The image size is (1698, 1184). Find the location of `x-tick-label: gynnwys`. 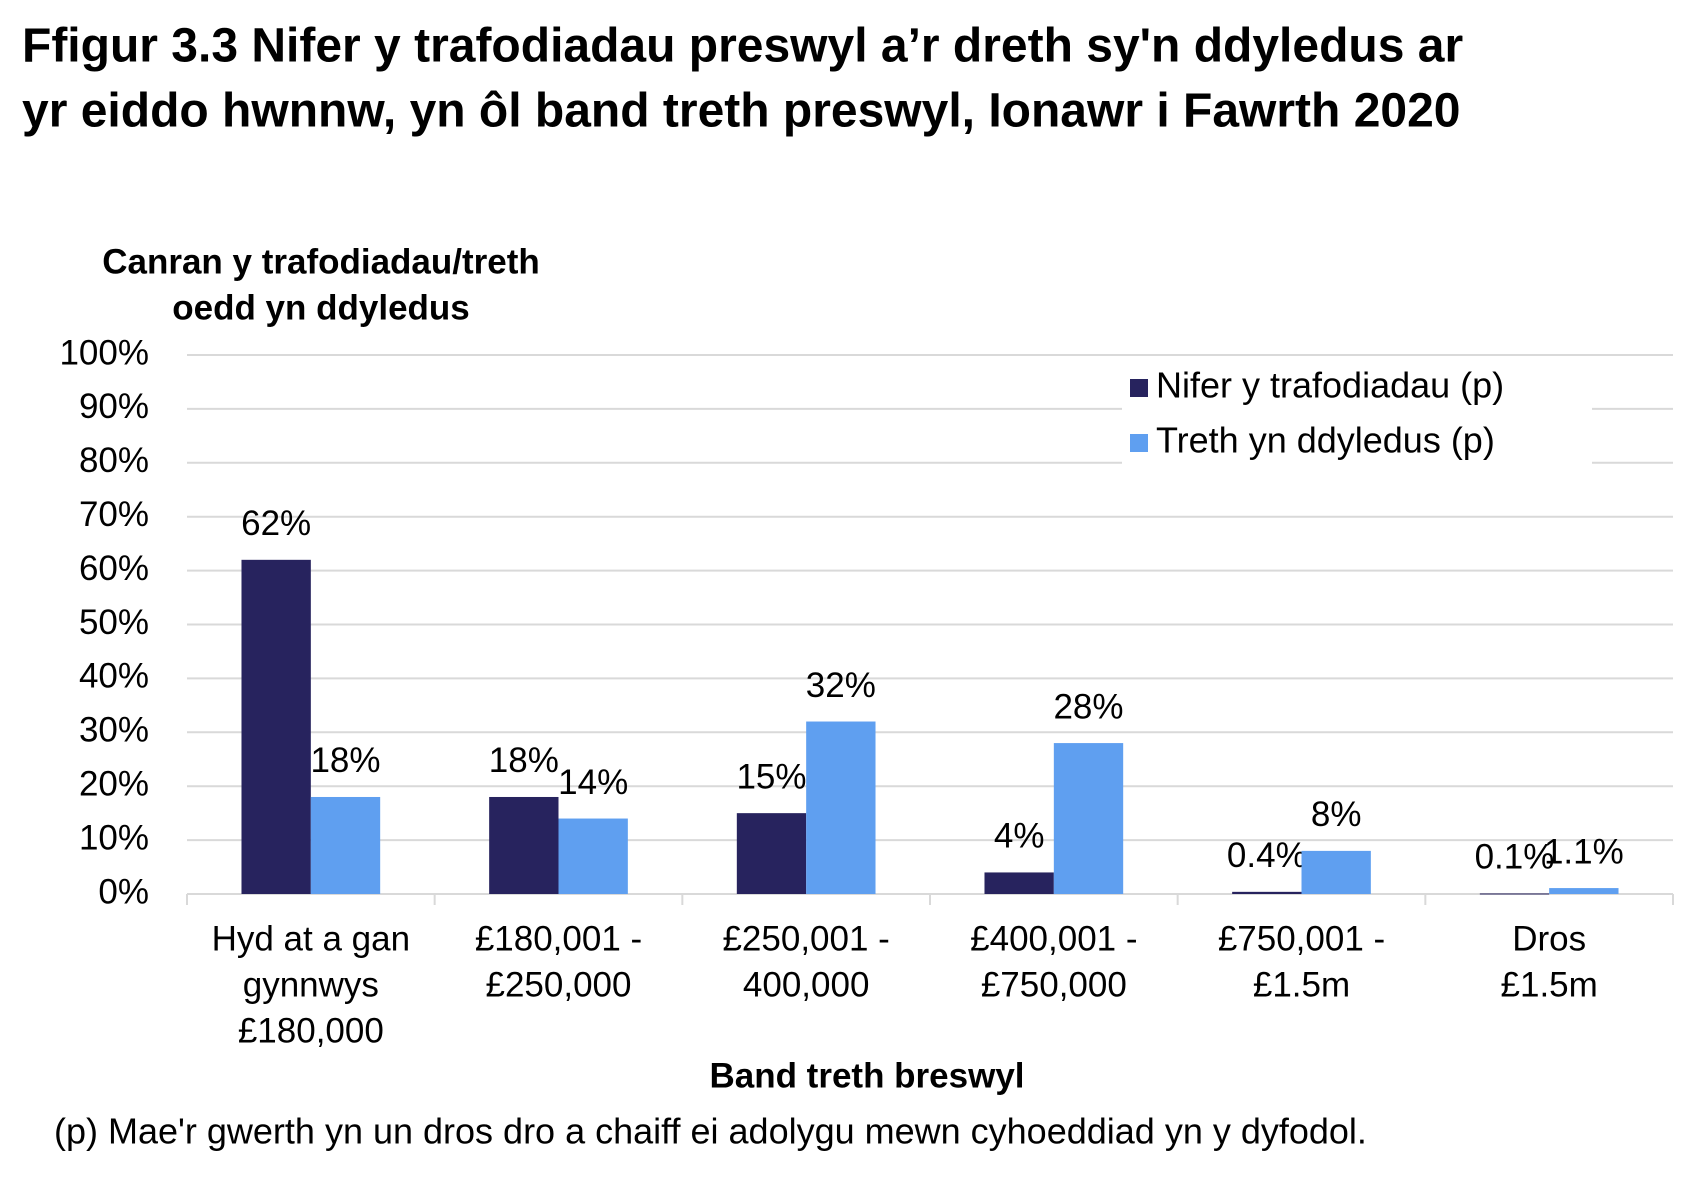

x-tick-label: gynnwys is located at coordinates (311, 984).